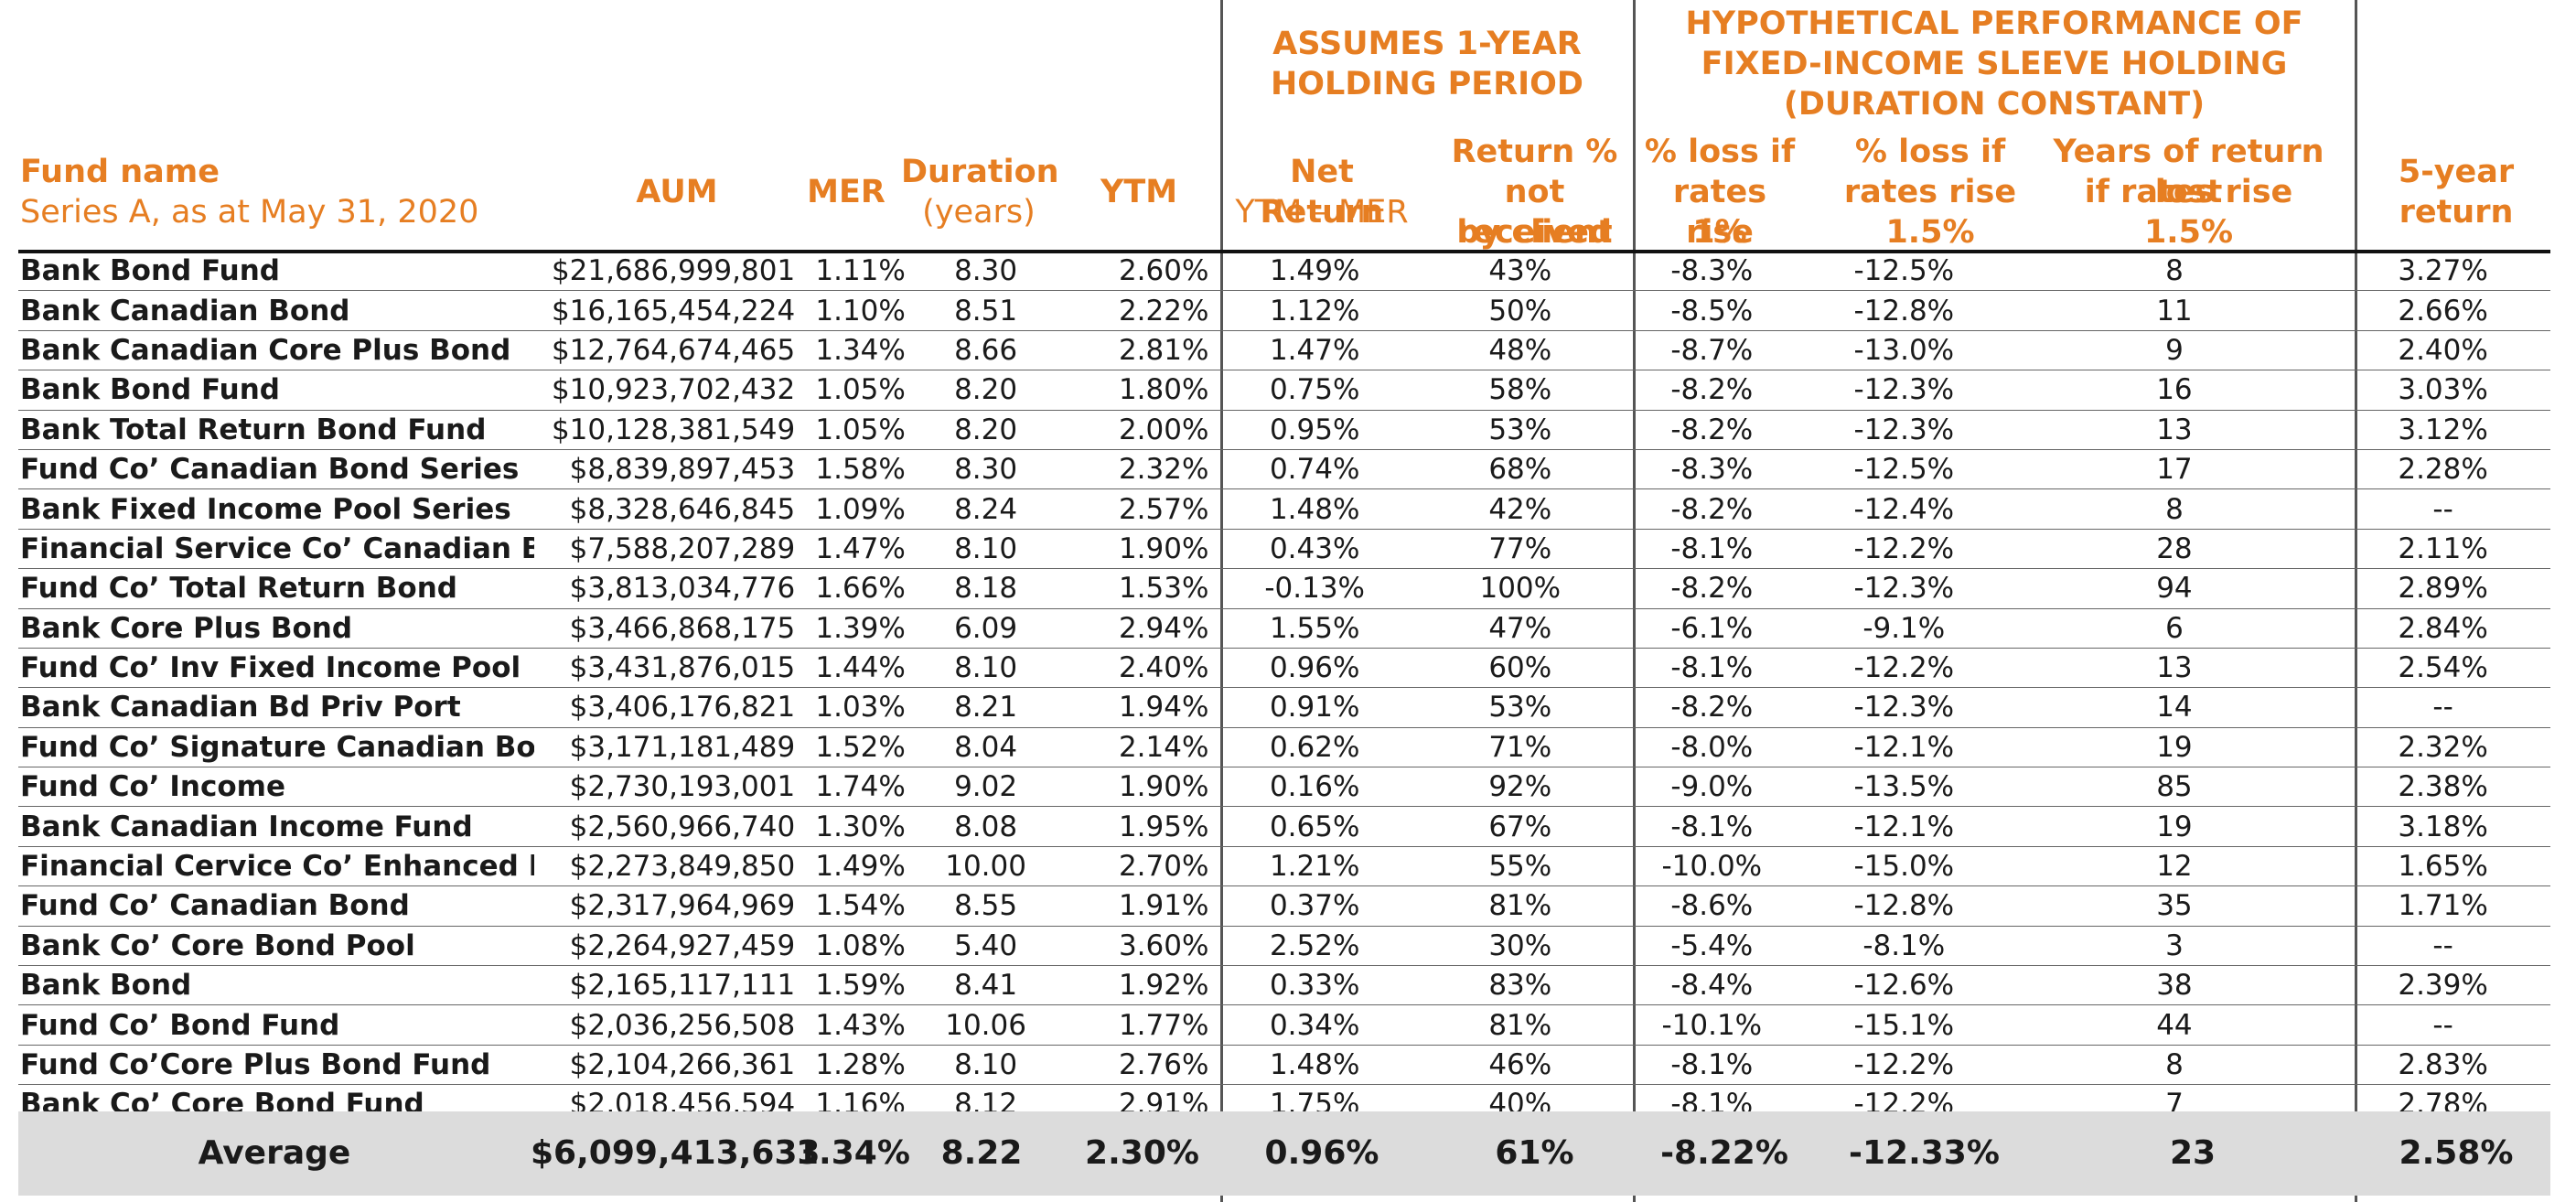 This screenshot has width=2576, height=1202. What do you see at coordinates (861, 866) in the screenshot?
I see `mer-cell: 1.49%` at bounding box center [861, 866].